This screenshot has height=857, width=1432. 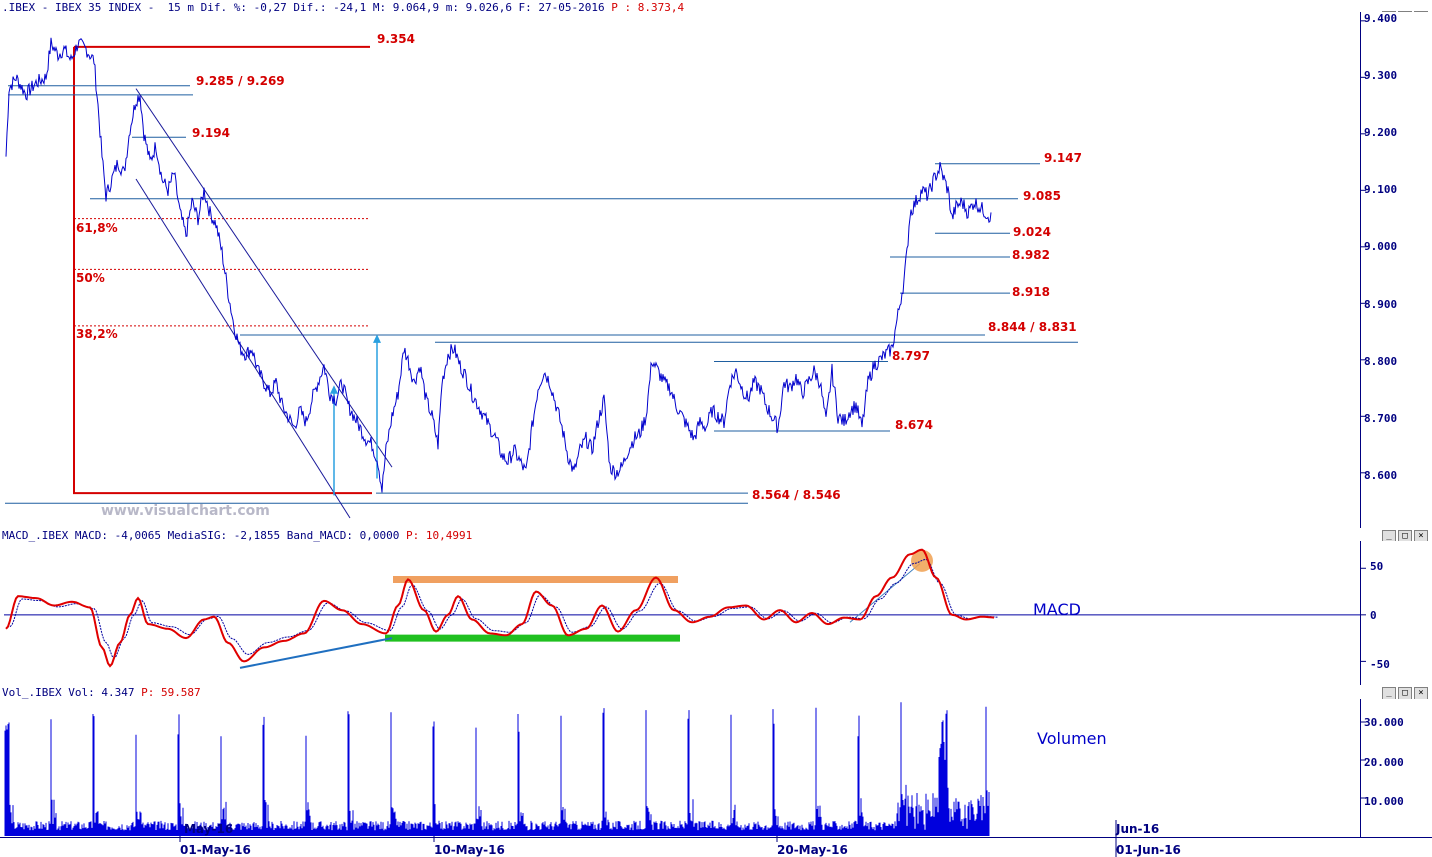 What do you see at coordinates (1381, 246) in the screenshot?
I see `price-y-tick: 9.000` at bounding box center [1381, 246].